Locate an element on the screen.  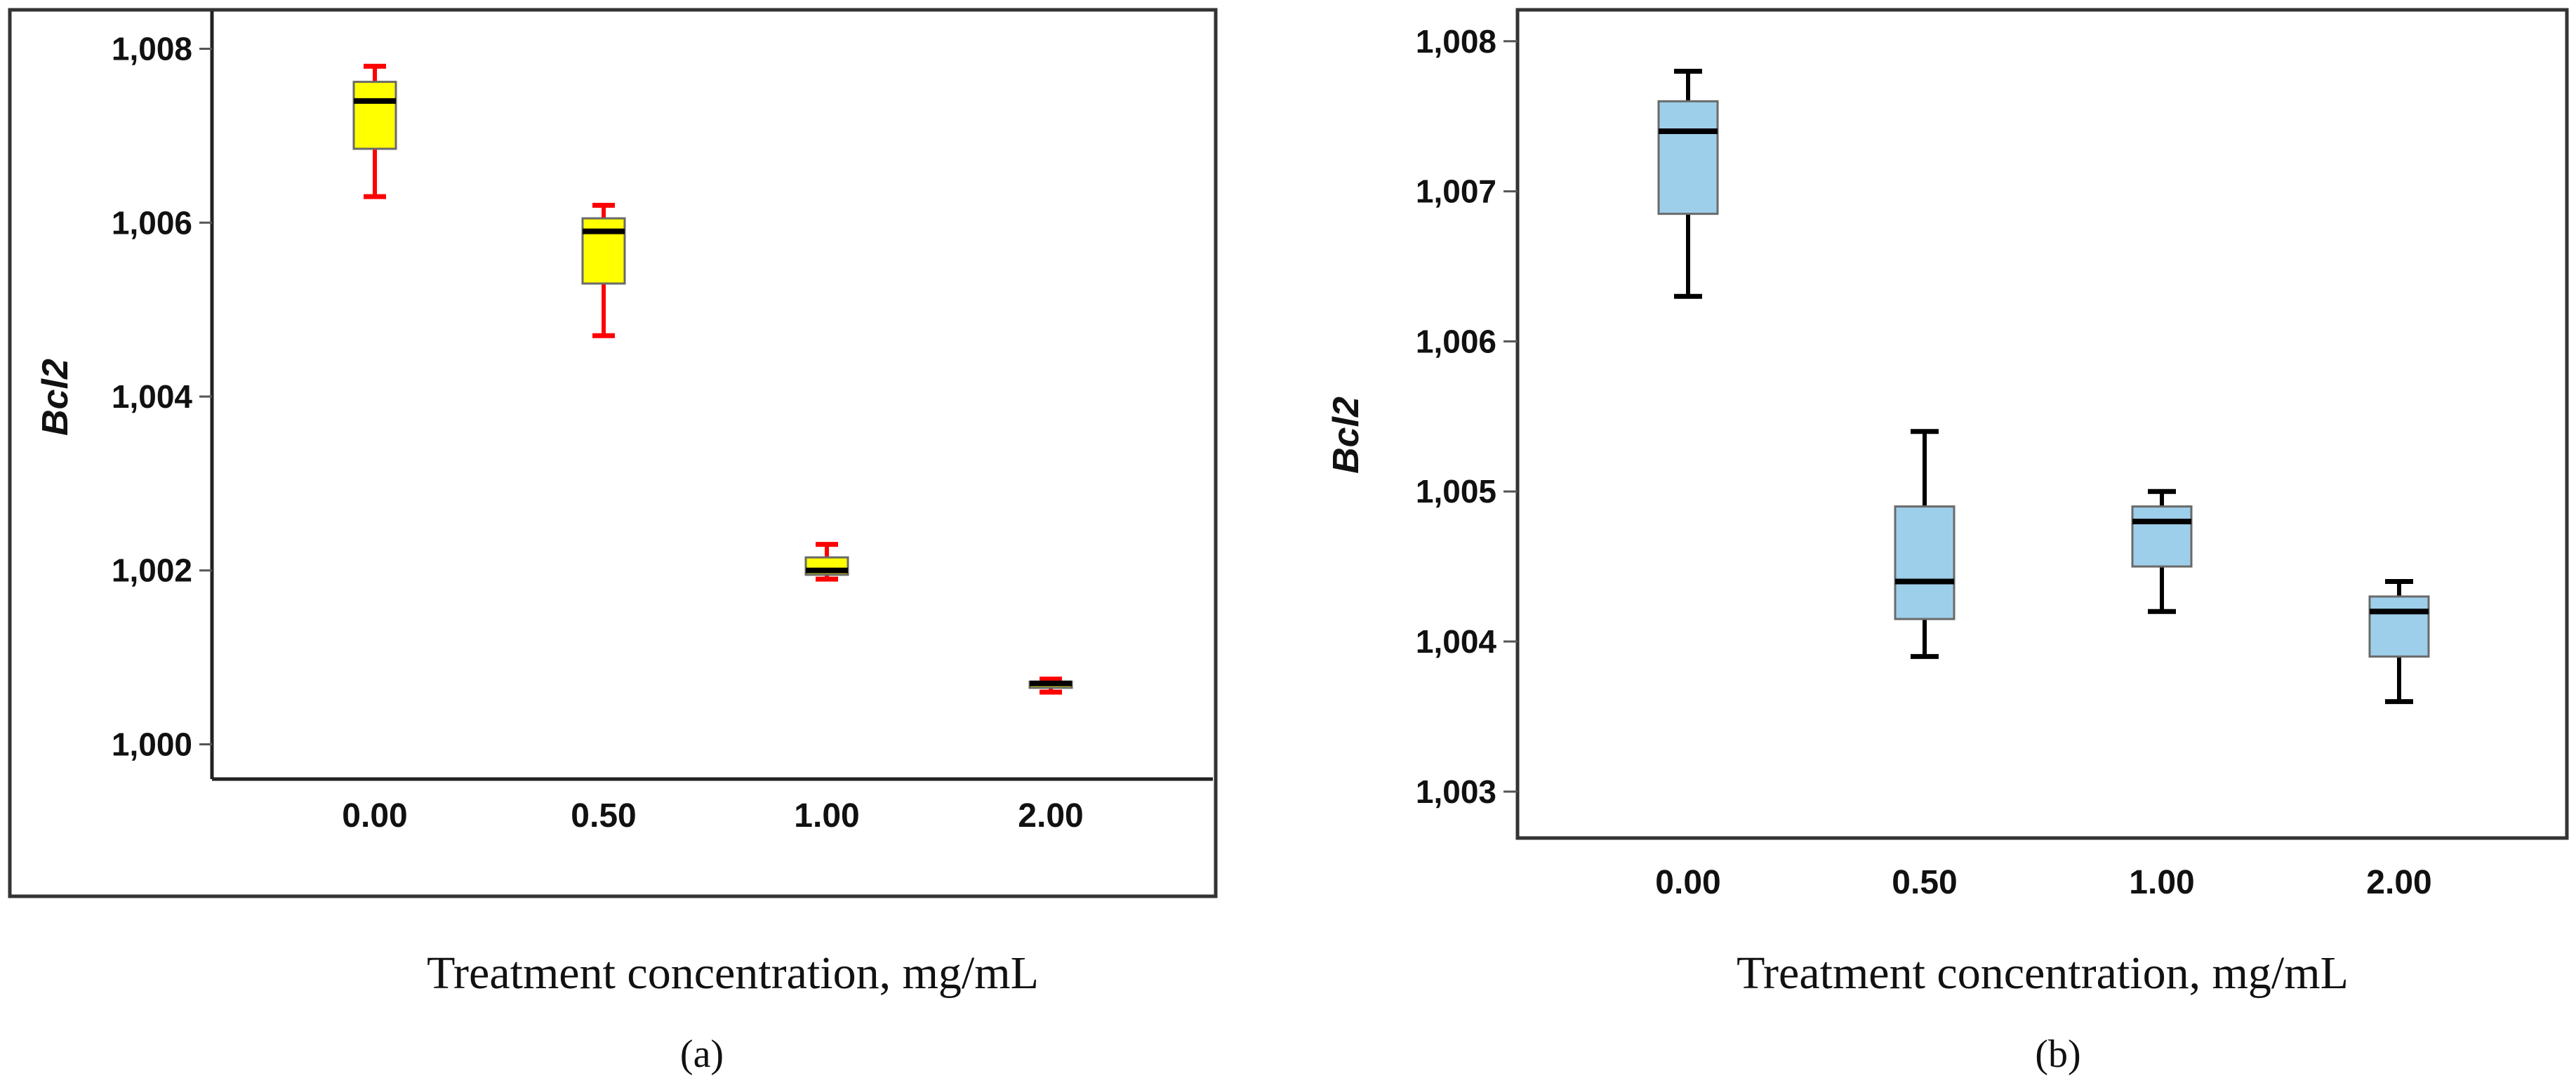
panel-a-tag: (a) is located at coordinates (702, 1054).